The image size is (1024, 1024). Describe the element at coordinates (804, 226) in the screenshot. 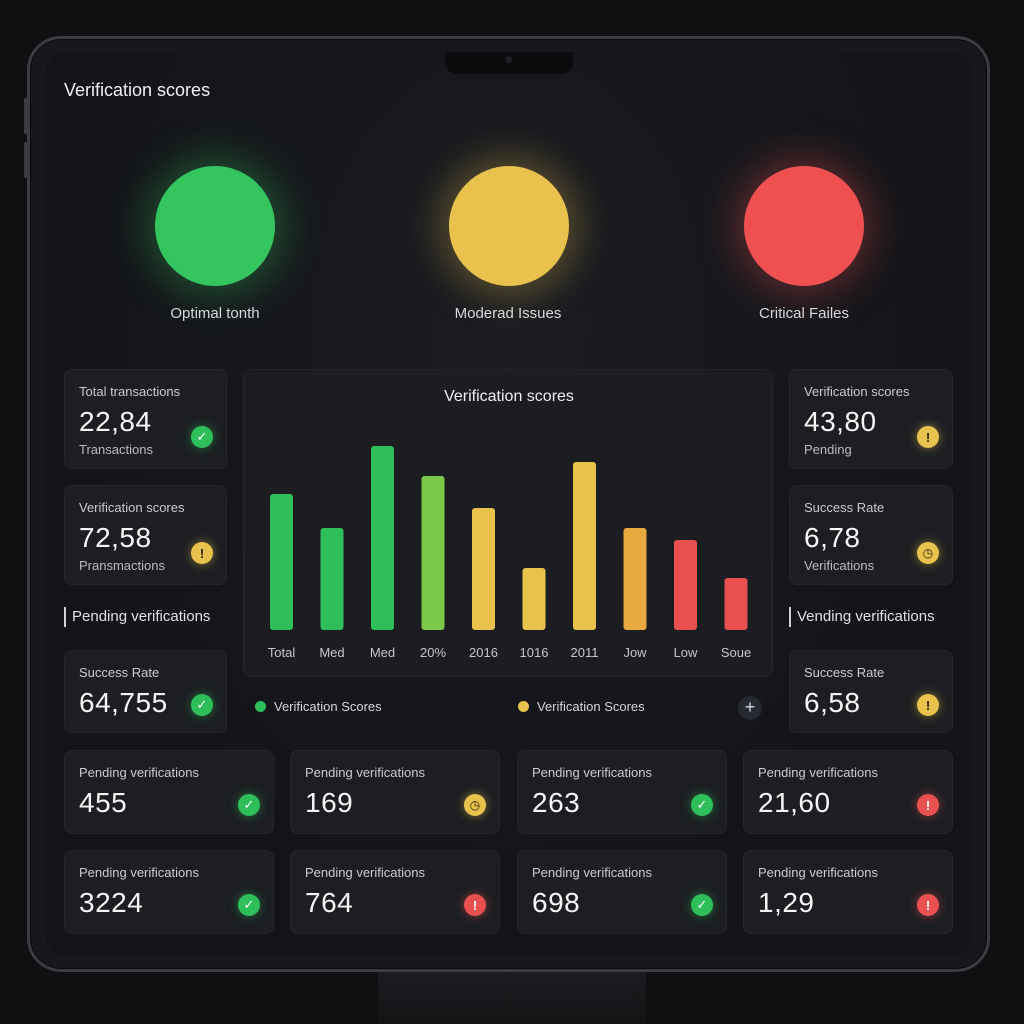

I see `status-light-critical` at that location.